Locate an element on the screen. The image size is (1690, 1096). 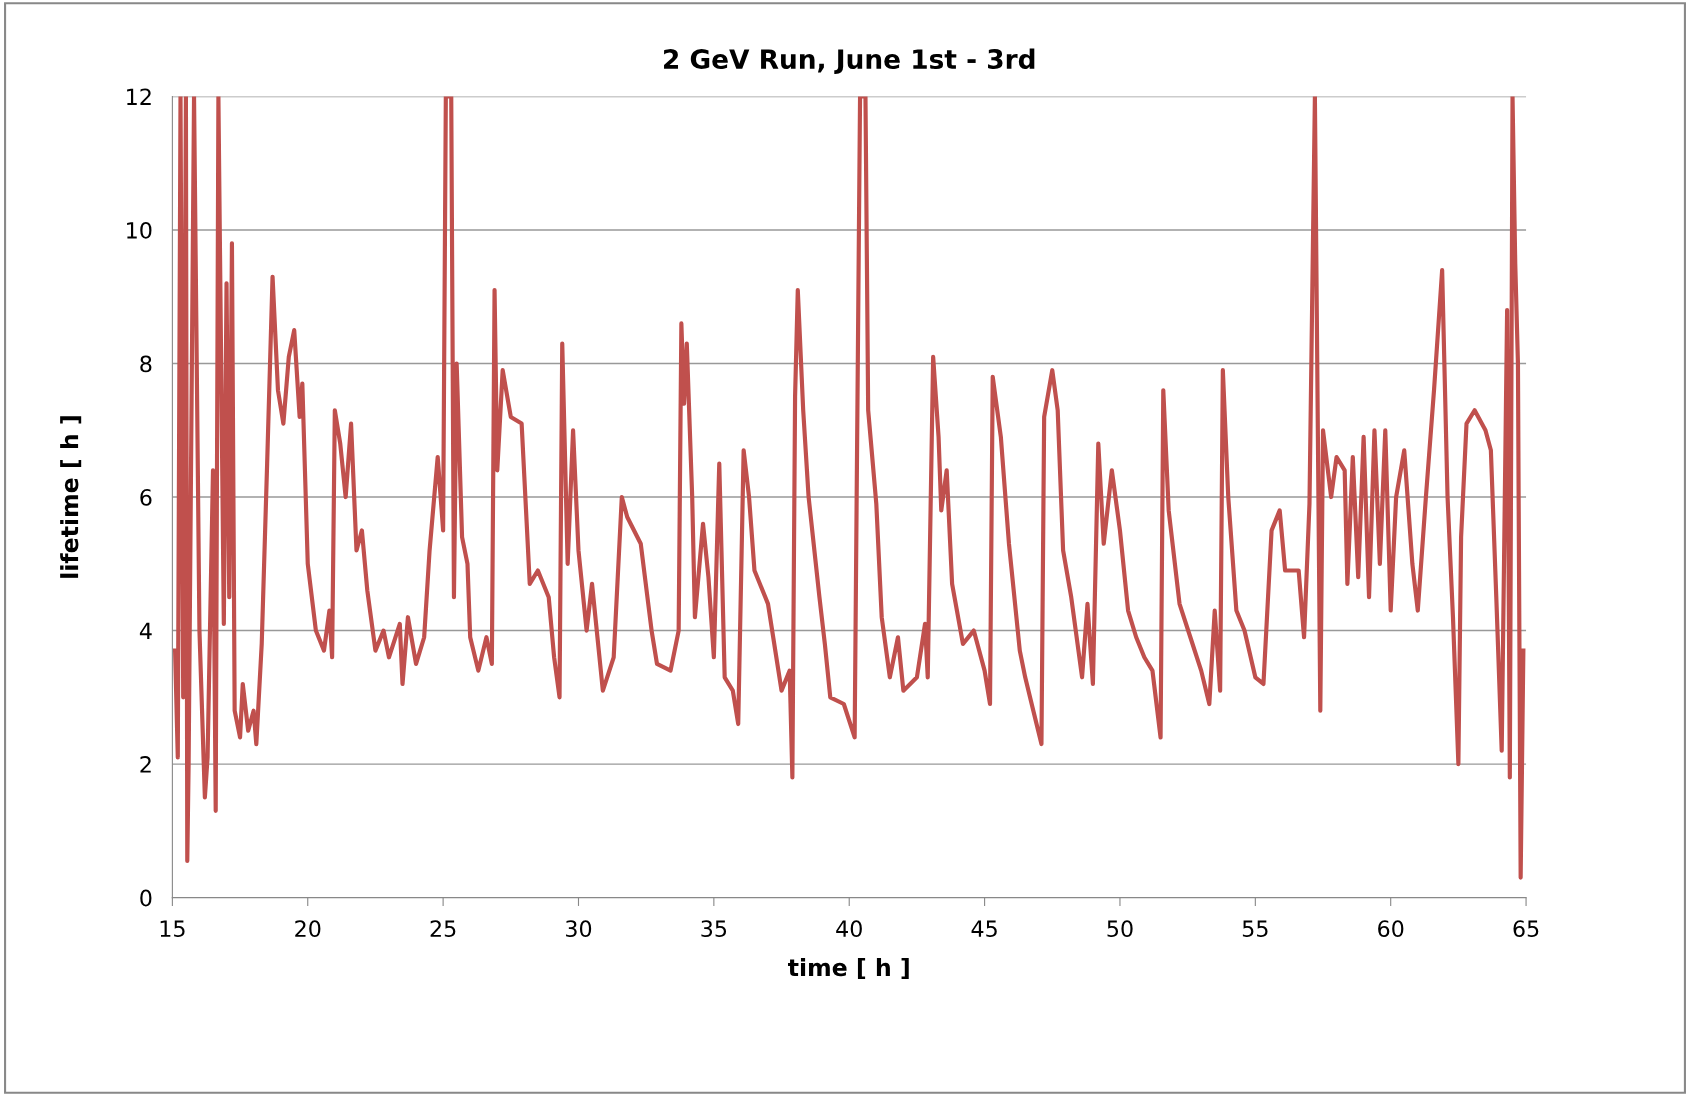
x-tick-label: 55 is located at coordinates (1255, 929).